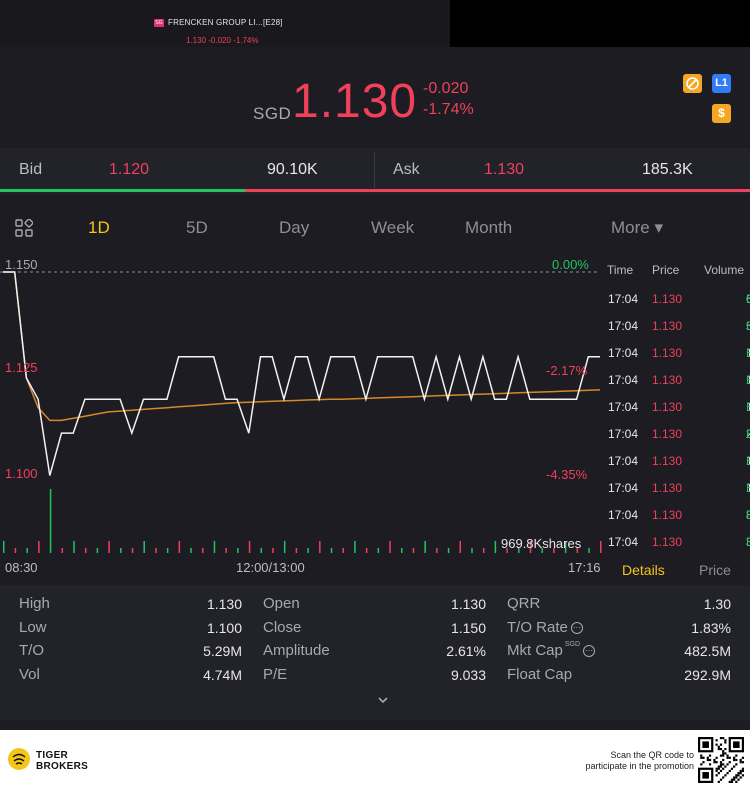  What do you see at coordinates (717, 604) in the screenshot?
I see `detail-value: 1.30` at bounding box center [717, 604].